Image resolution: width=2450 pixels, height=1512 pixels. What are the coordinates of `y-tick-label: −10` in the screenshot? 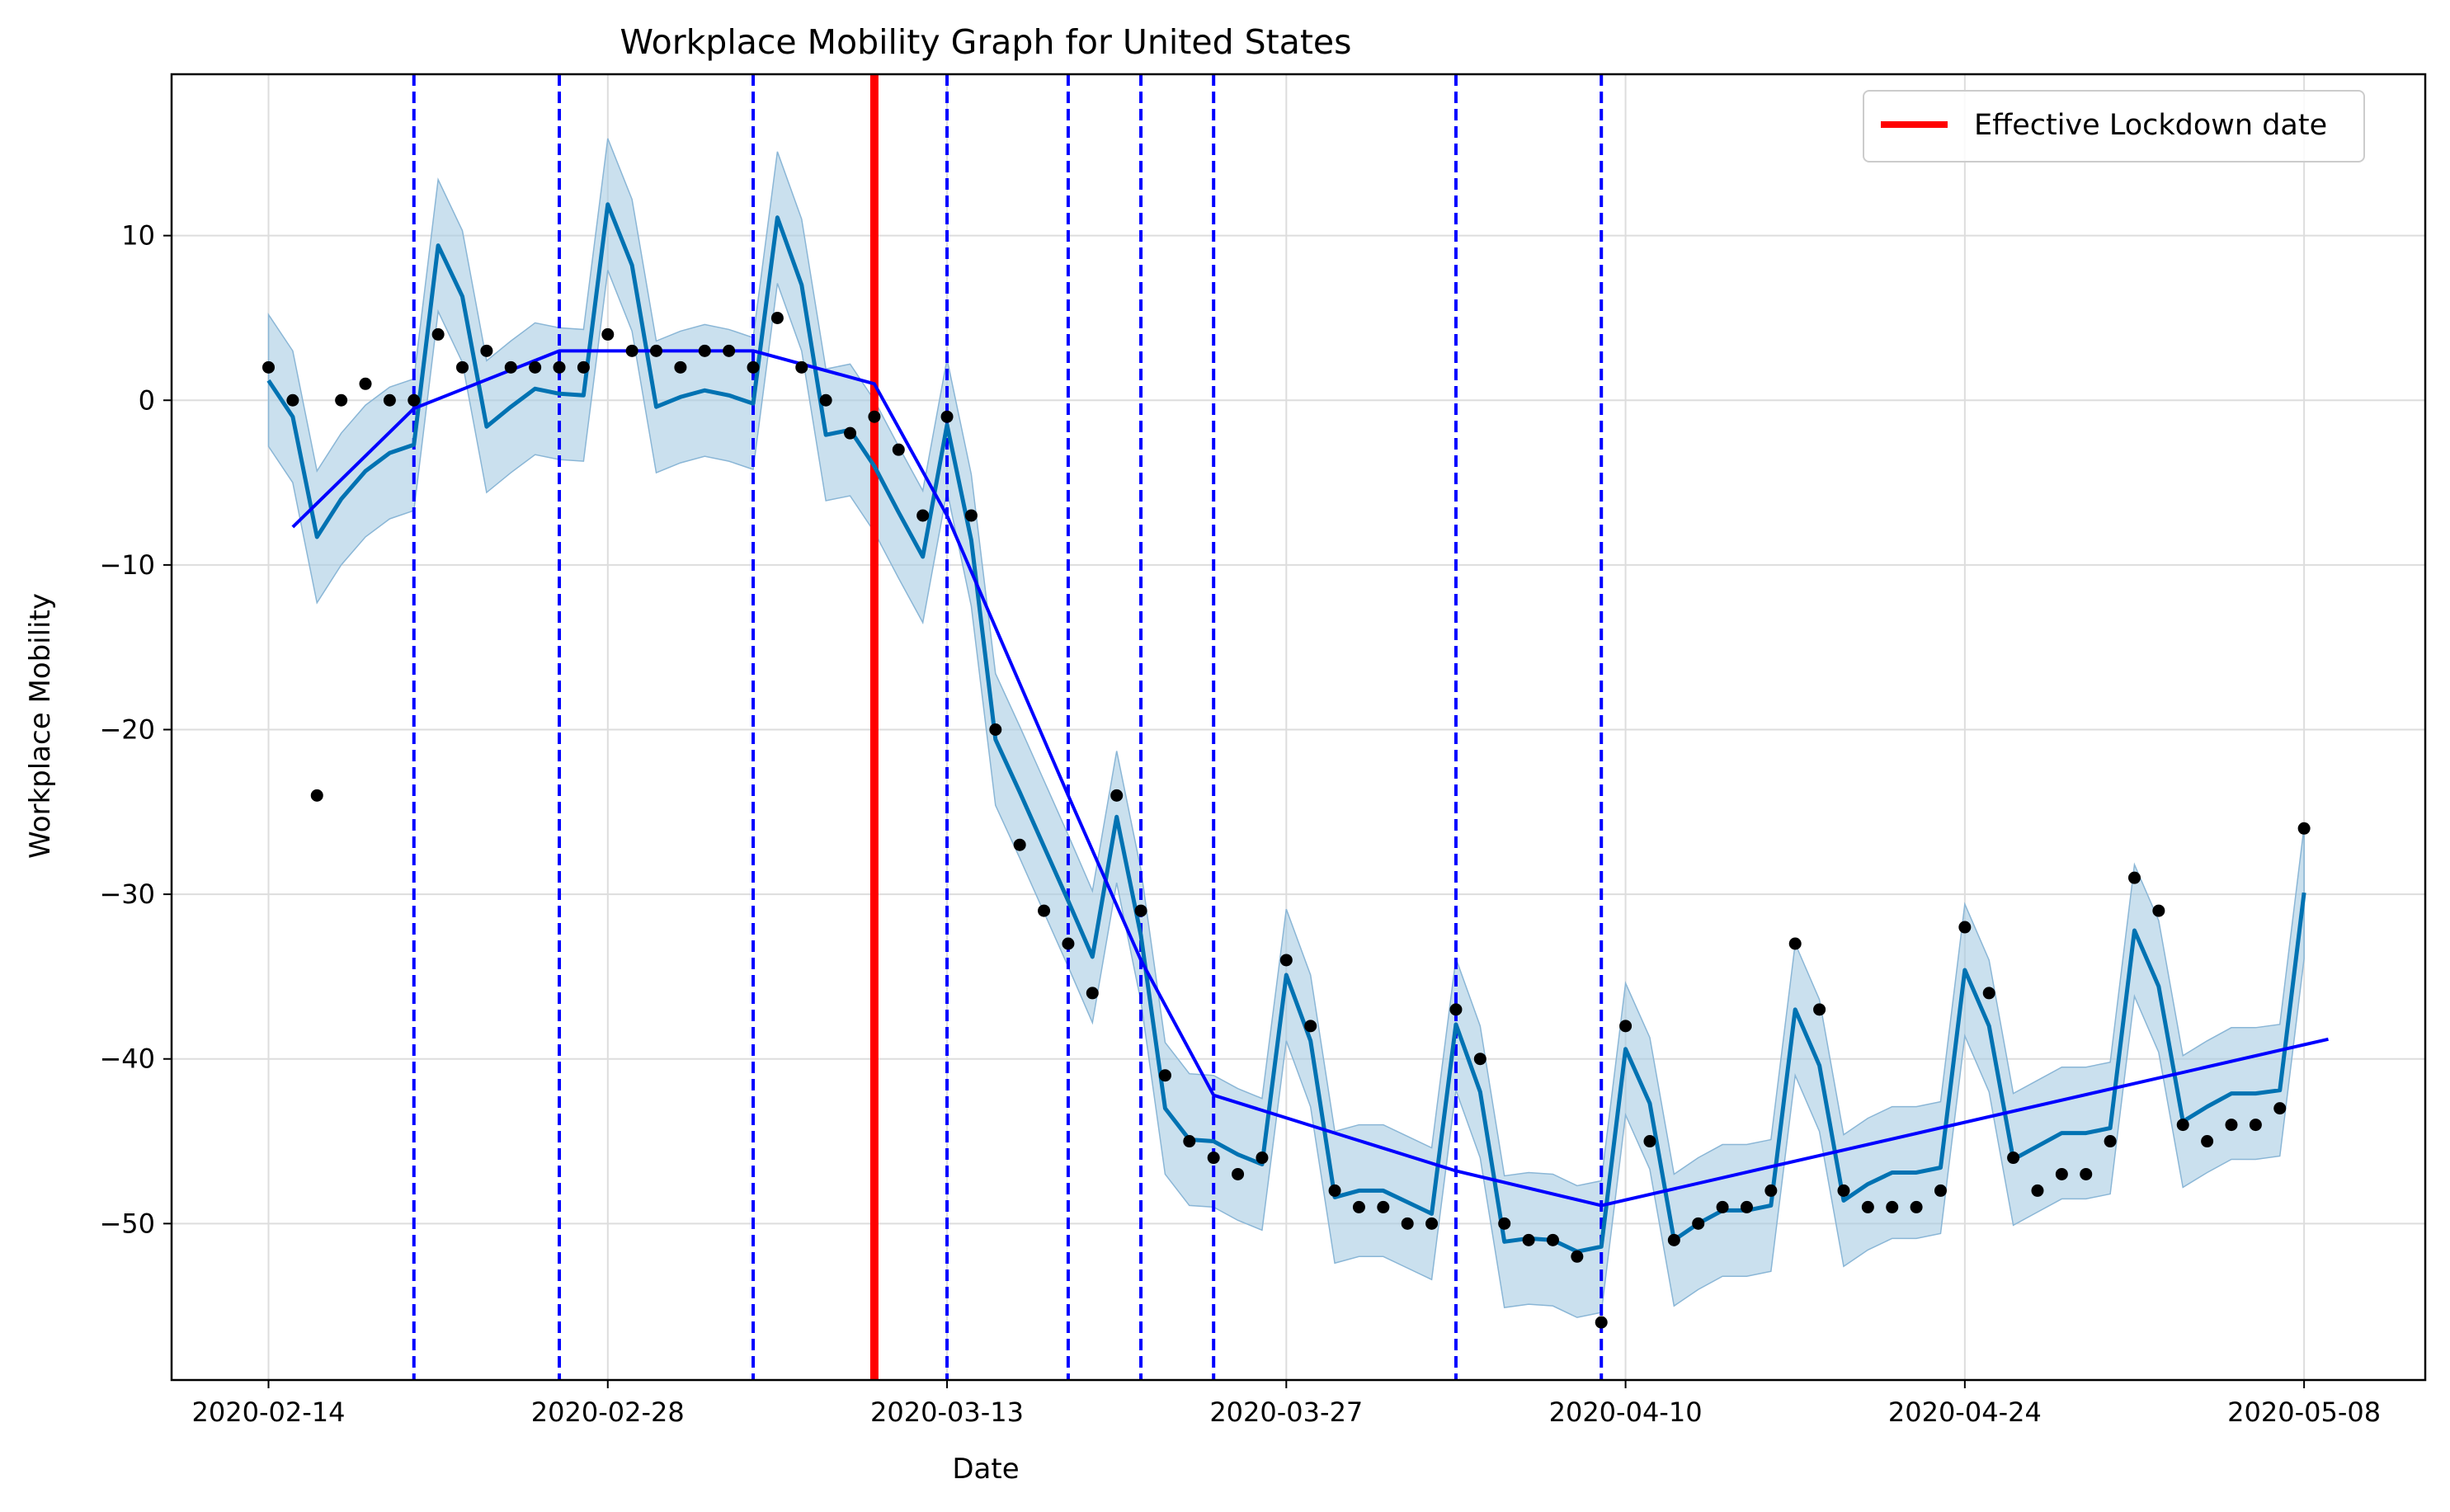 It's located at (127, 565).